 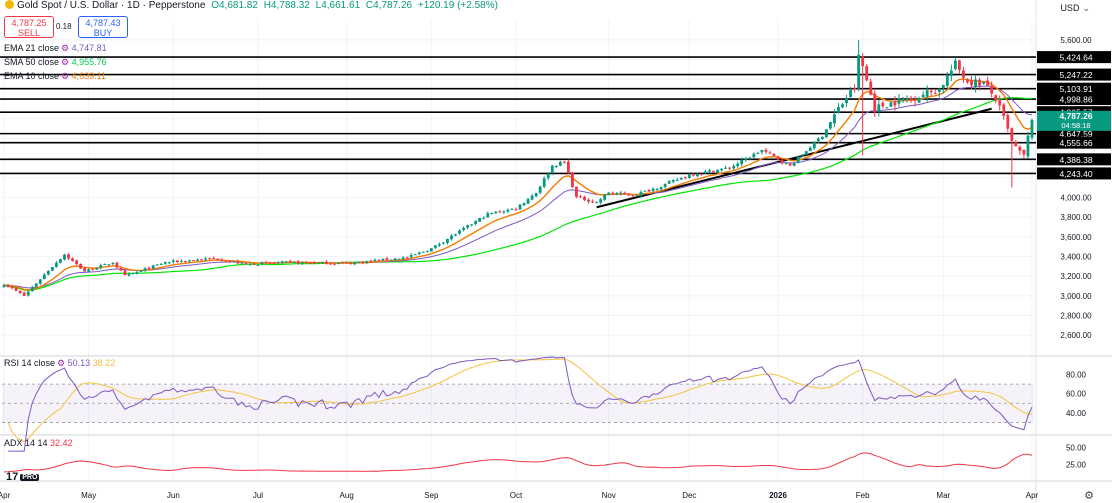 I want to click on settings-icon: ⚙, so click(x=1089, y=496).